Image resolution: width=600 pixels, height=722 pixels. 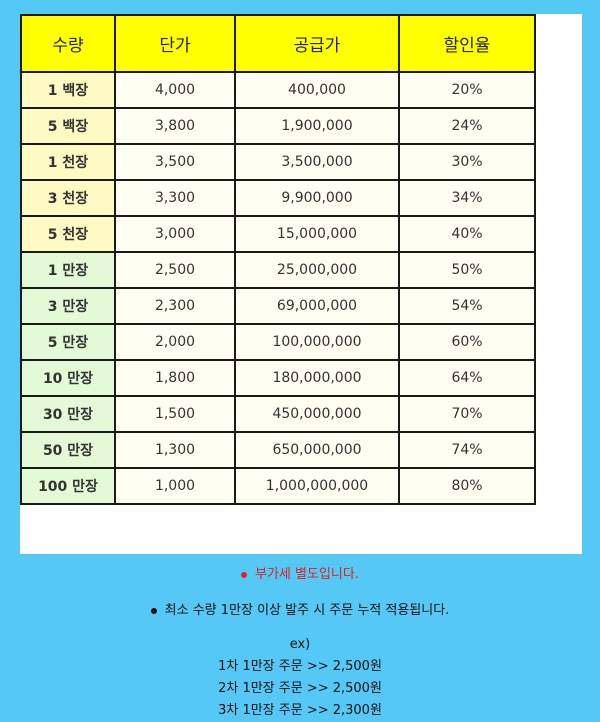 I want to click on quantity-cell: 30 만장, so click(x=68, y=414).